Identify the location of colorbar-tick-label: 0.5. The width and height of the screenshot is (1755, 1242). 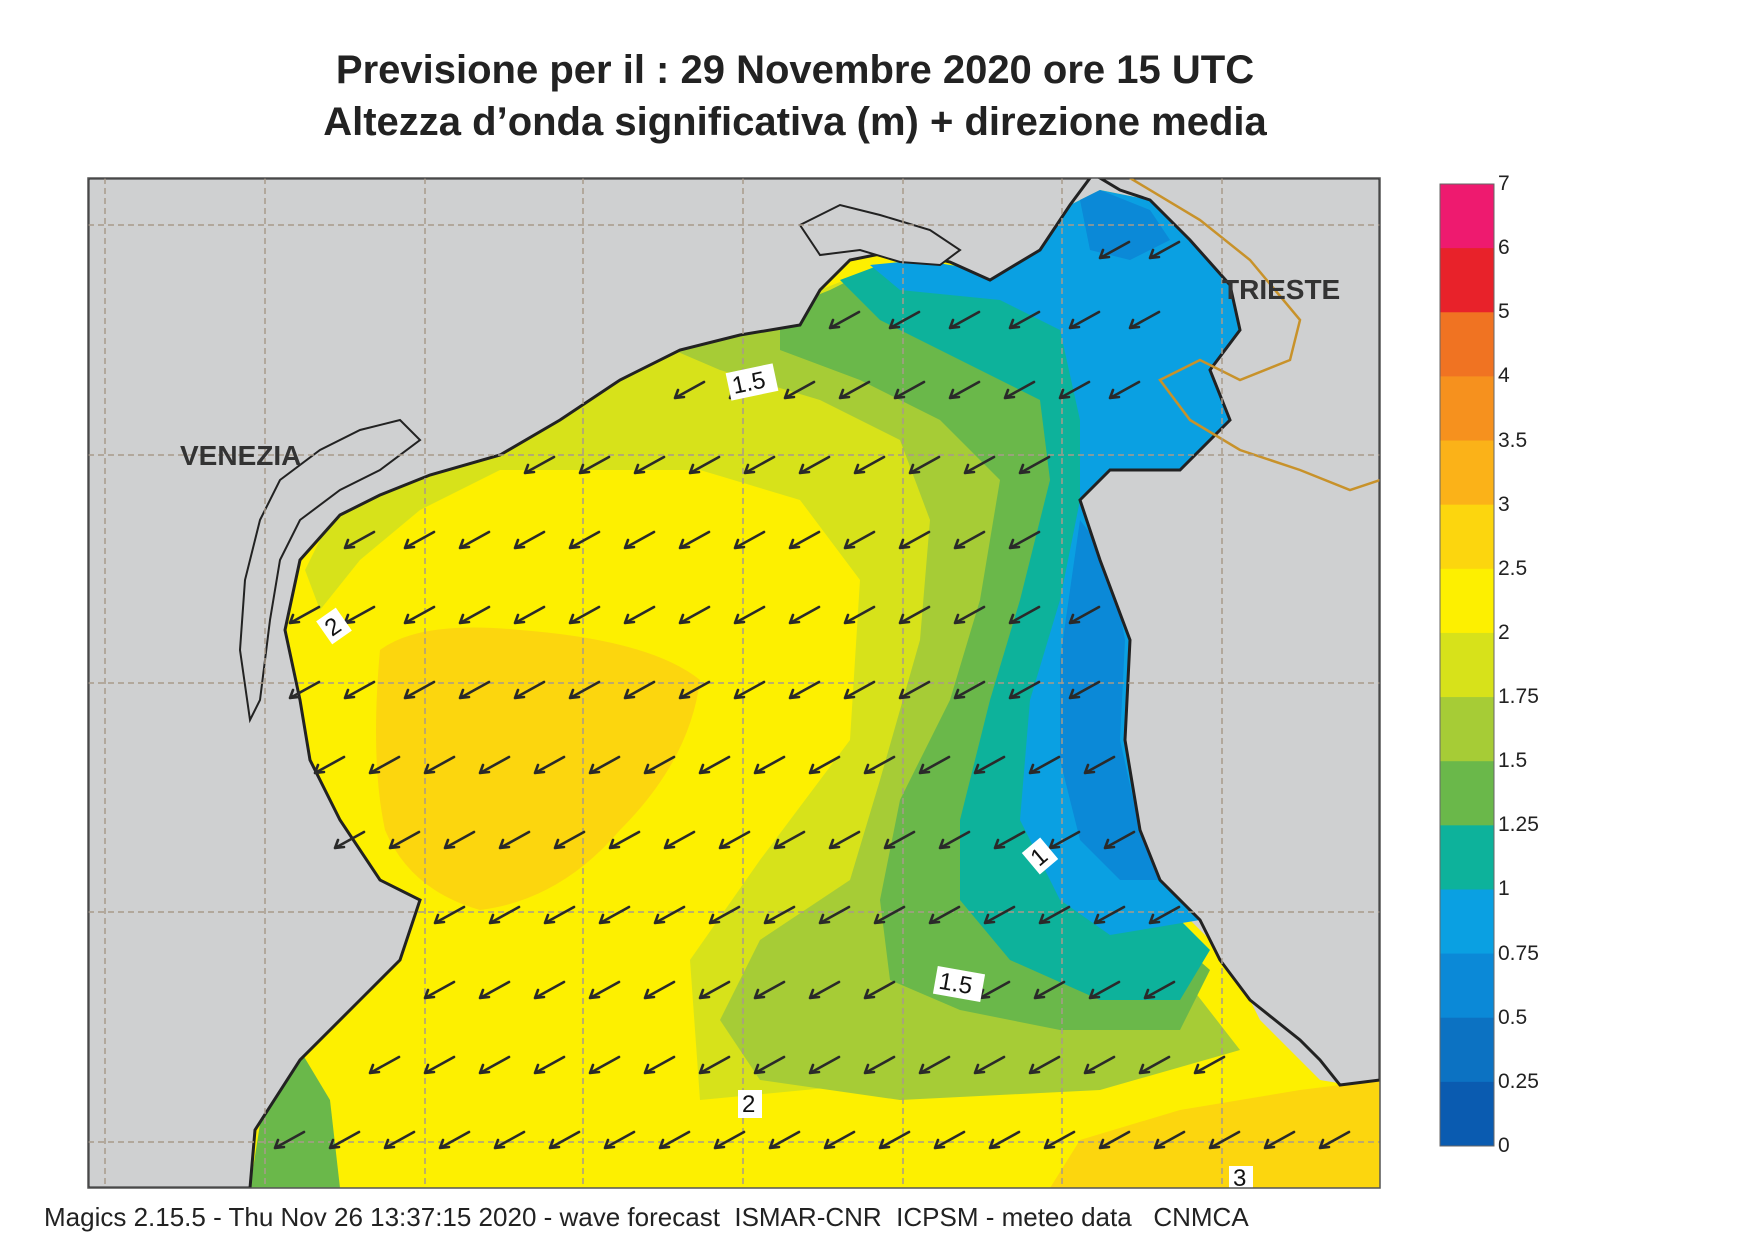
(1513, 1017).